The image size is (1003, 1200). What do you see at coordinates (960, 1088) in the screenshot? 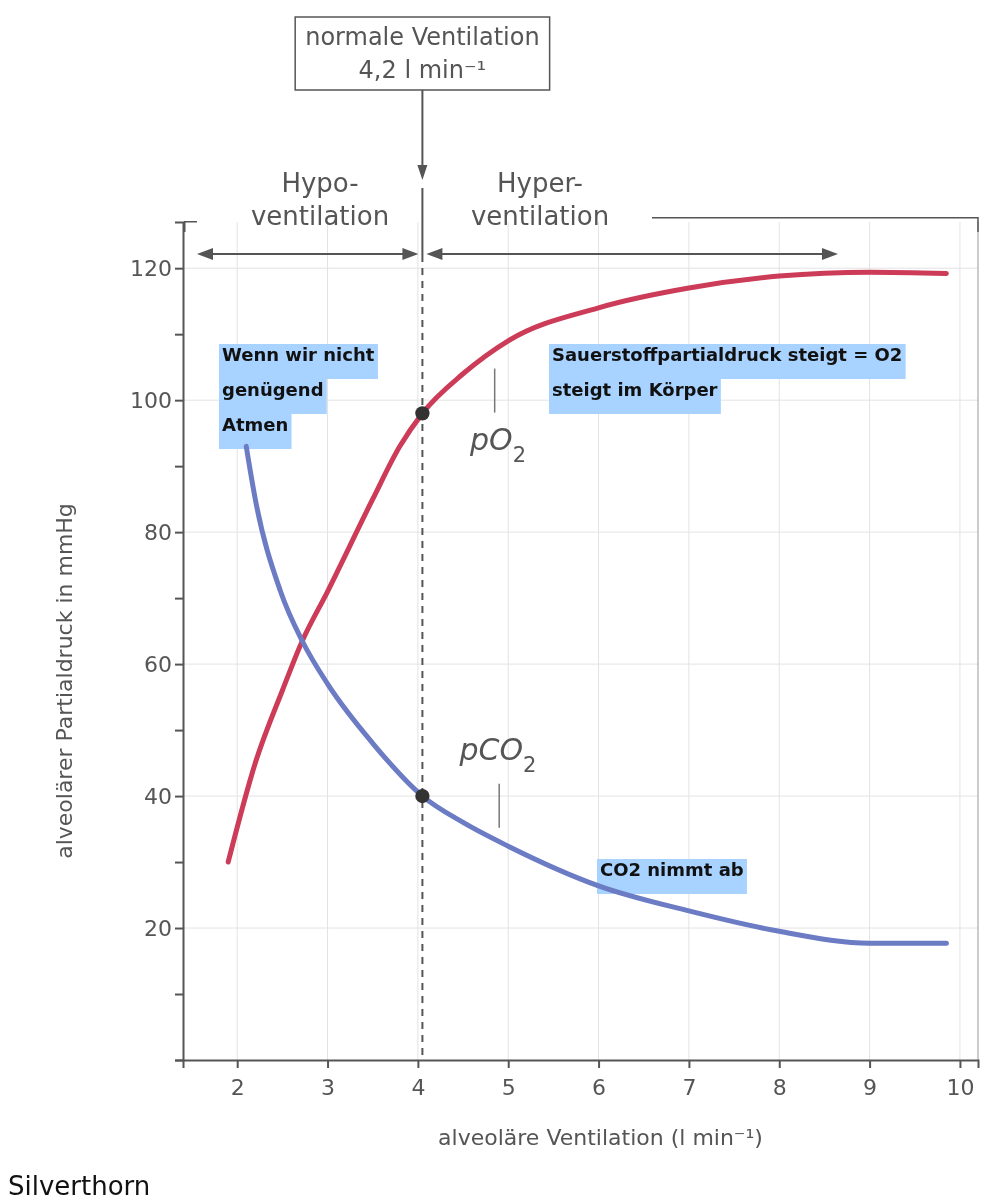
I see `x-tick-label: 10` at bounding box center [960, 1088].